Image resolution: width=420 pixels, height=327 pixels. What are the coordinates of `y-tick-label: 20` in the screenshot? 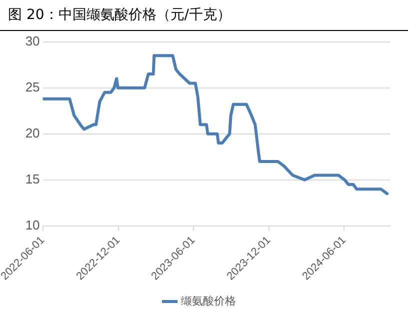 It's located at (32, 132).